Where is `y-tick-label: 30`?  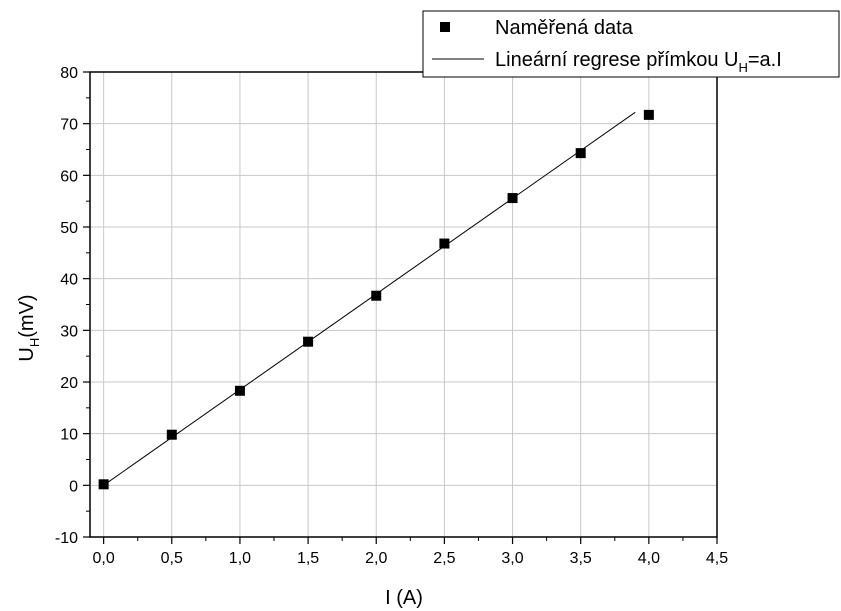 y-tick-label: 30 is located at coordinates (69, 331).